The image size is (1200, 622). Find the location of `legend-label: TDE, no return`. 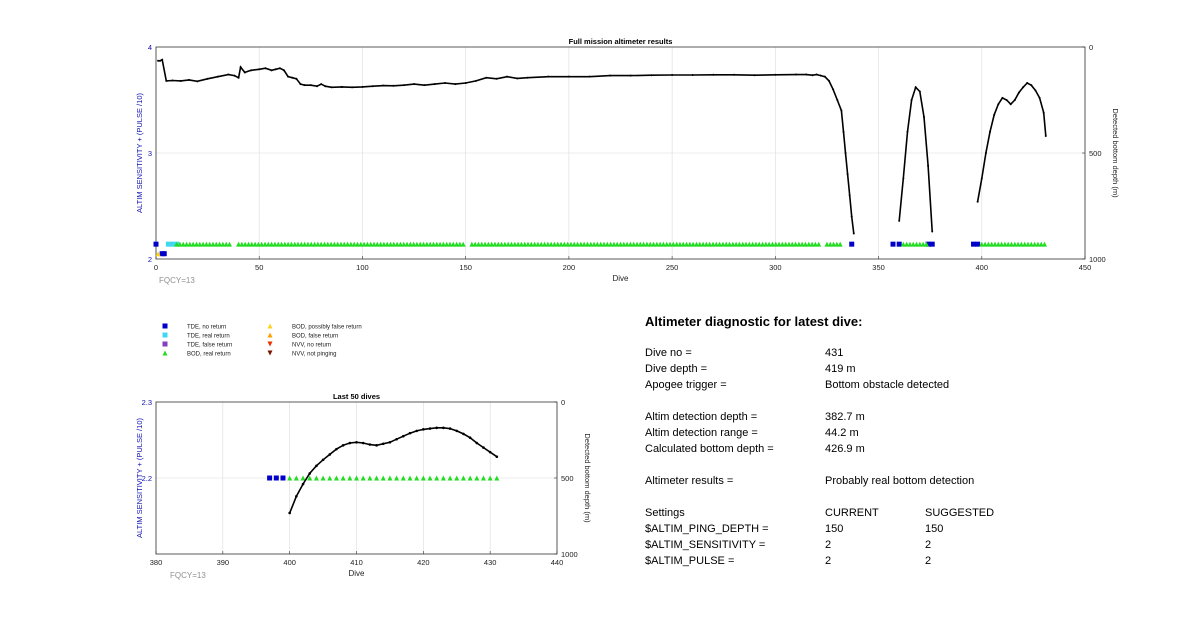

legend-label: TDE, no return is located at coordinates (206, 328).